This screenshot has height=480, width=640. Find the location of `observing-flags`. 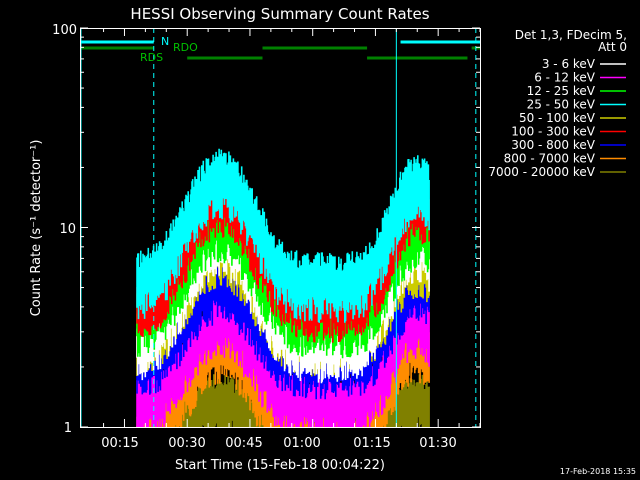

observing-flags is located at coordinates (280, 50).